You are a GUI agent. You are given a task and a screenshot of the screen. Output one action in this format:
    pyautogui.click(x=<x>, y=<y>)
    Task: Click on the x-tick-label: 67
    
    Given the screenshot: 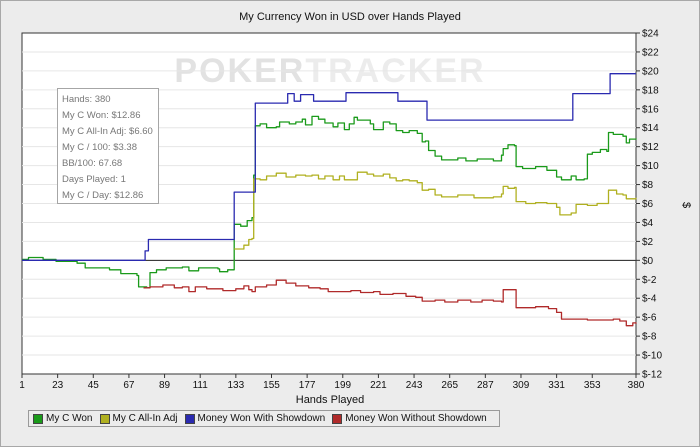 What is the action you would take?
    pyautogui.click(x=129, y=385)
    